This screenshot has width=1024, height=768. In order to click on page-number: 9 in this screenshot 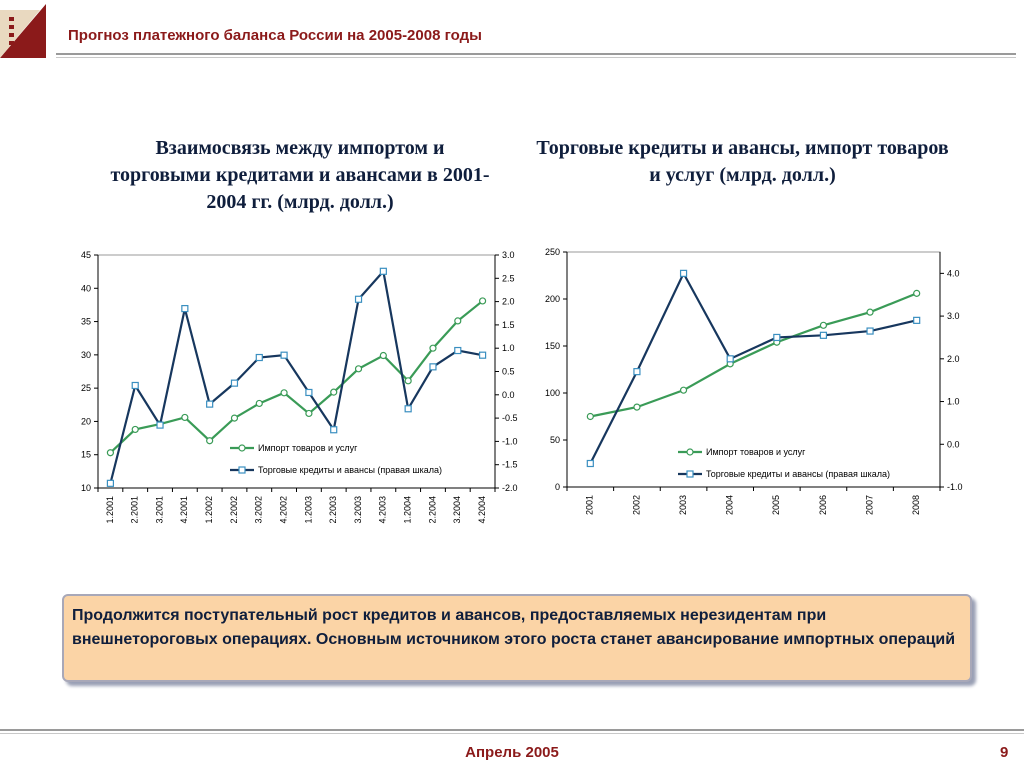, I will do `click(1004, 752)`.